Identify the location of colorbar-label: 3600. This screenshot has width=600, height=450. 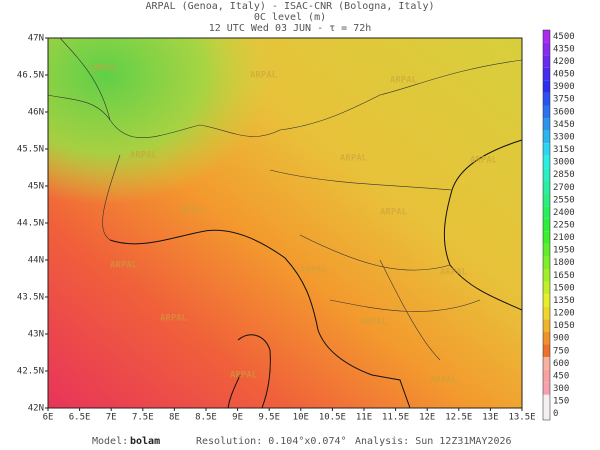
(564, 112).